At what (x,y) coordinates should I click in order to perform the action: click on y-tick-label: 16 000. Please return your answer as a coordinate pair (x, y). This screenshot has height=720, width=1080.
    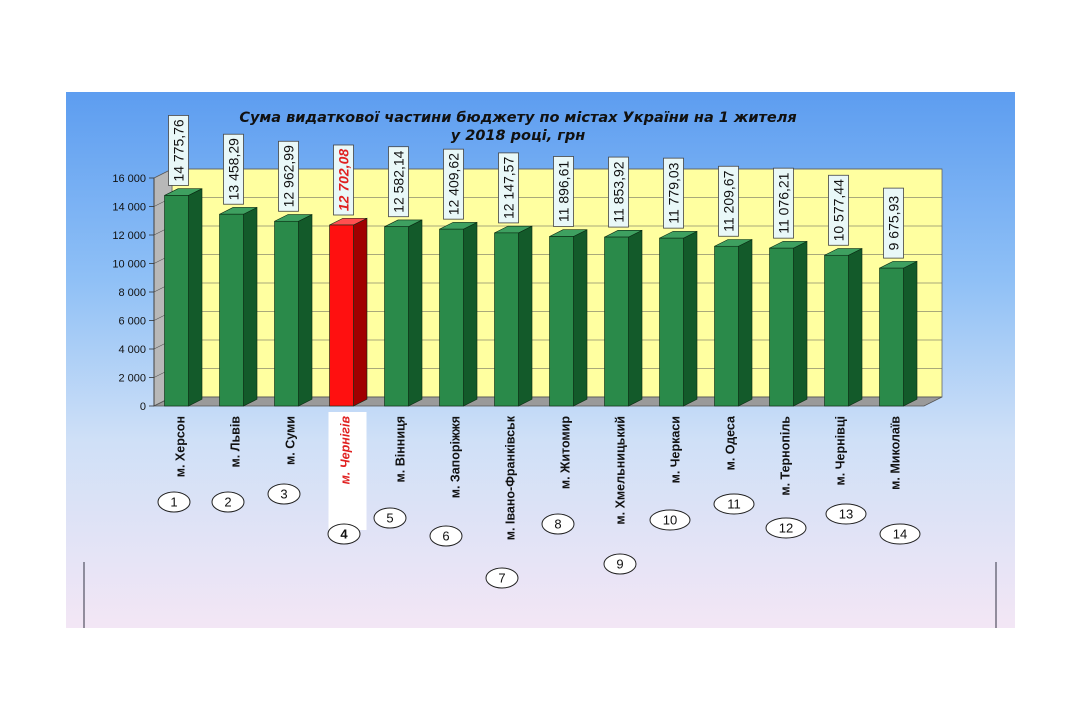
    Looking at the image, I should click on (129, 179).